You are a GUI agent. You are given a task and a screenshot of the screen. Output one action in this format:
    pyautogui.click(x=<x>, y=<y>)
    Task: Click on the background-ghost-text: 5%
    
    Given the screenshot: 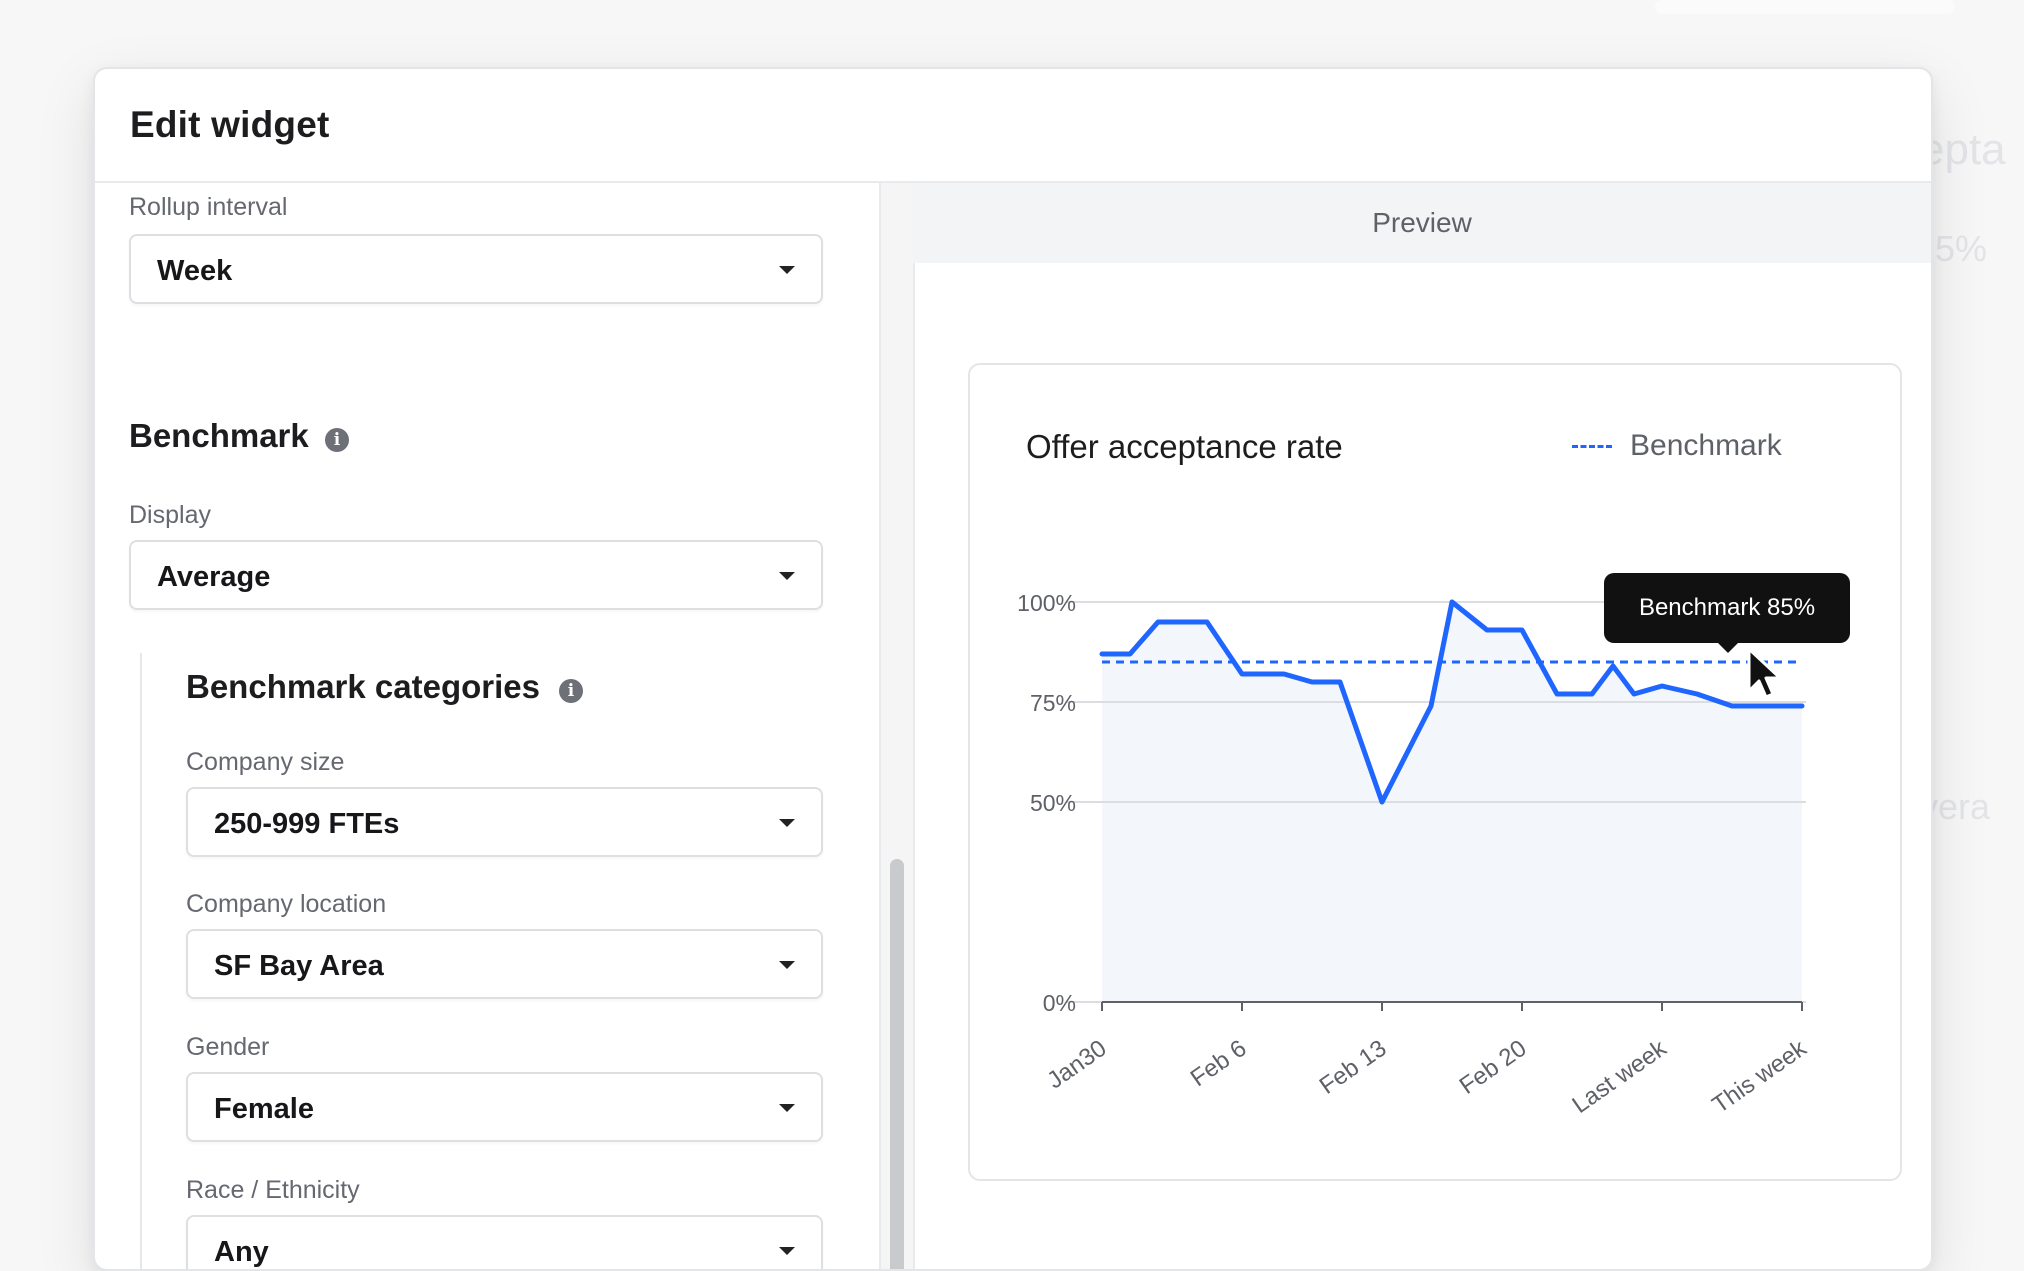 What is the action you would take?
    pyautogui.click(x=1961, y=248)
    